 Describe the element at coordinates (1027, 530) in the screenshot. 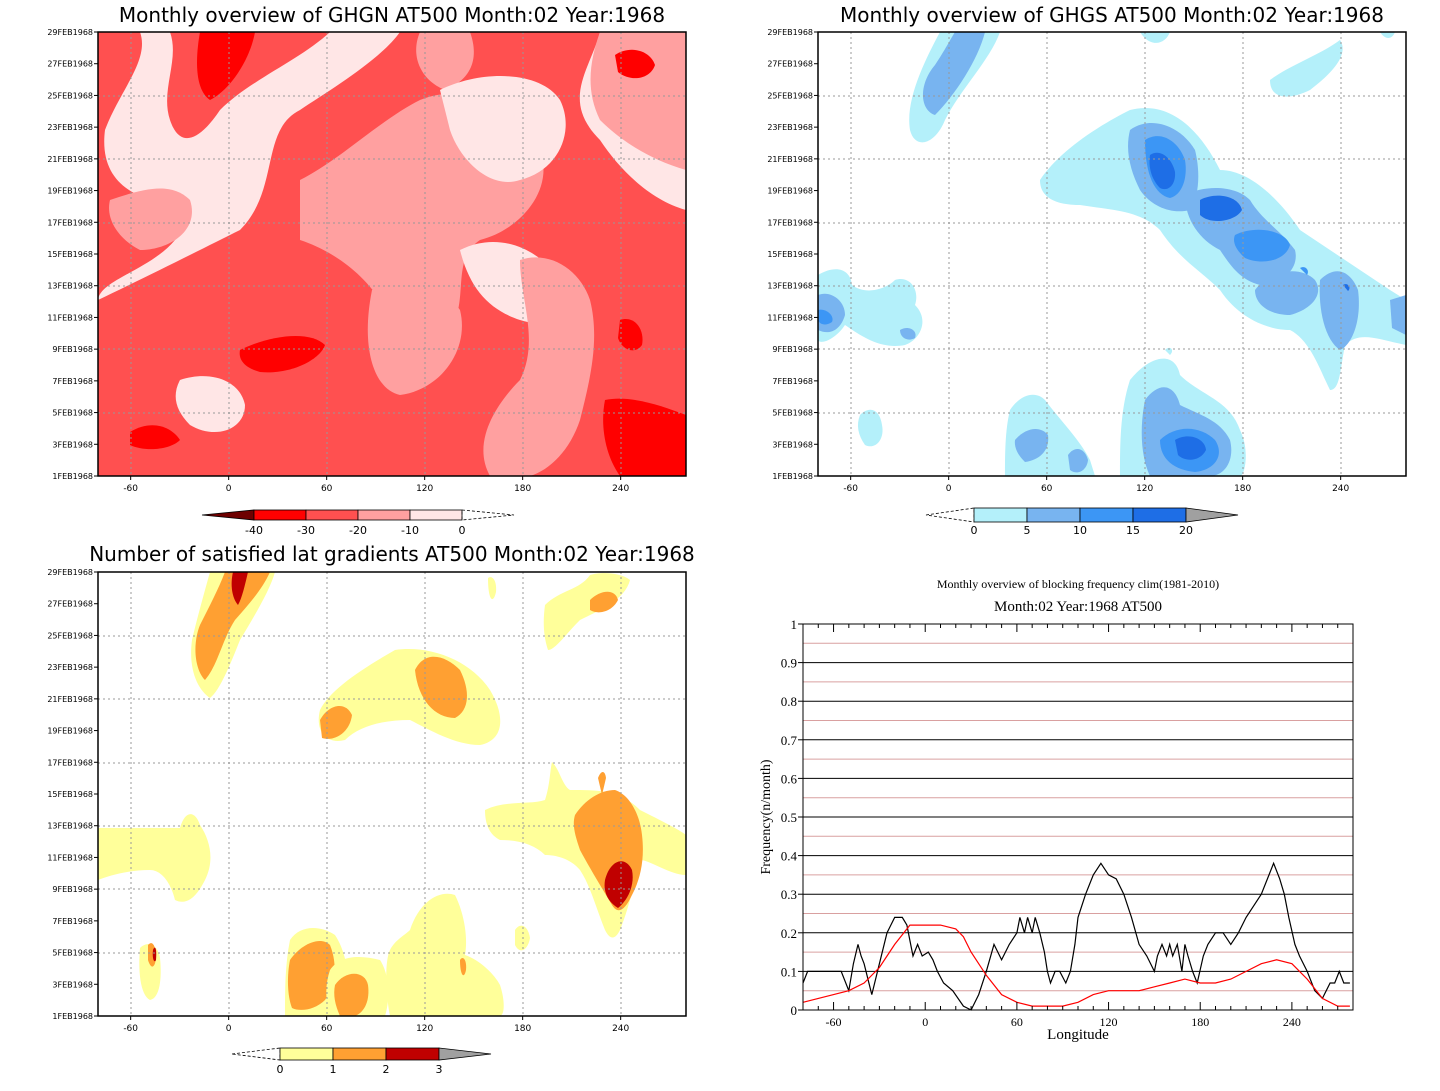

I see `colorbar-label: 5` at that location.